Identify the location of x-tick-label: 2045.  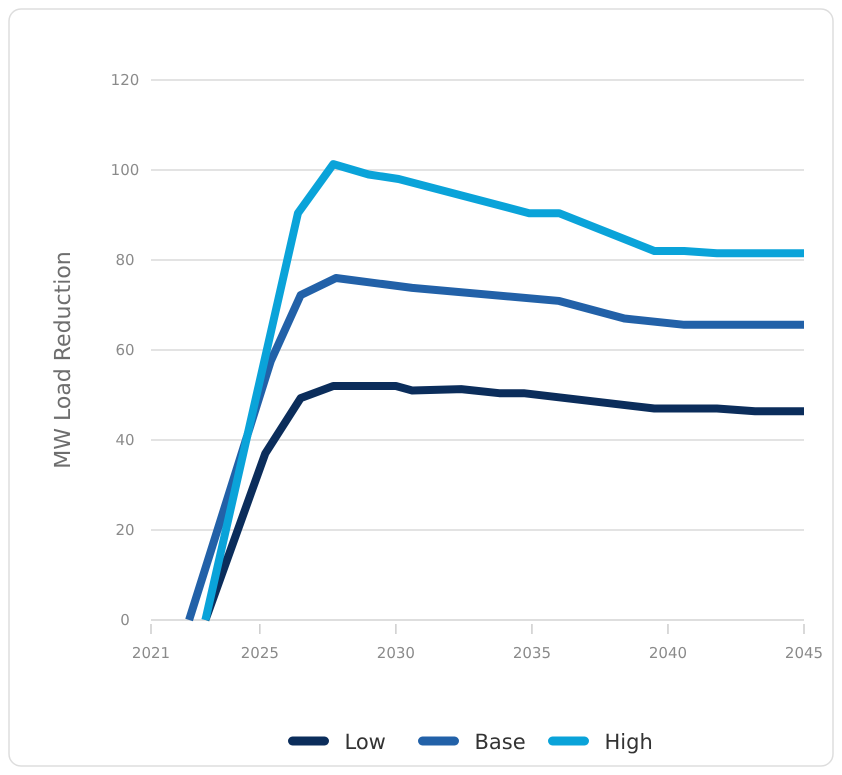
(804, 653).